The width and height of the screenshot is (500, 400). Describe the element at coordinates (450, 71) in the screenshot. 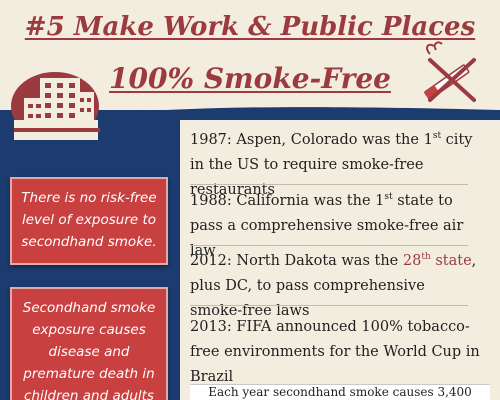

I see `no-smoking-icon` at that location.